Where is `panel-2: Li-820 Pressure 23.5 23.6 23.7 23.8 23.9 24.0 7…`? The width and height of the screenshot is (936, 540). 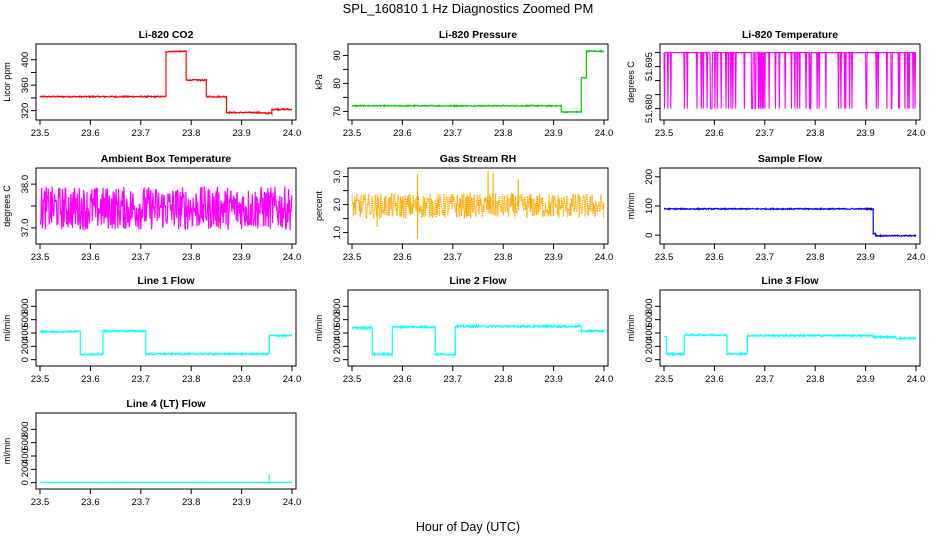
panel-2: Li-820 Pressure 23.5 23.6 23.7 23.8 23.9 24.0 7… is located at coordinates (463, 84).